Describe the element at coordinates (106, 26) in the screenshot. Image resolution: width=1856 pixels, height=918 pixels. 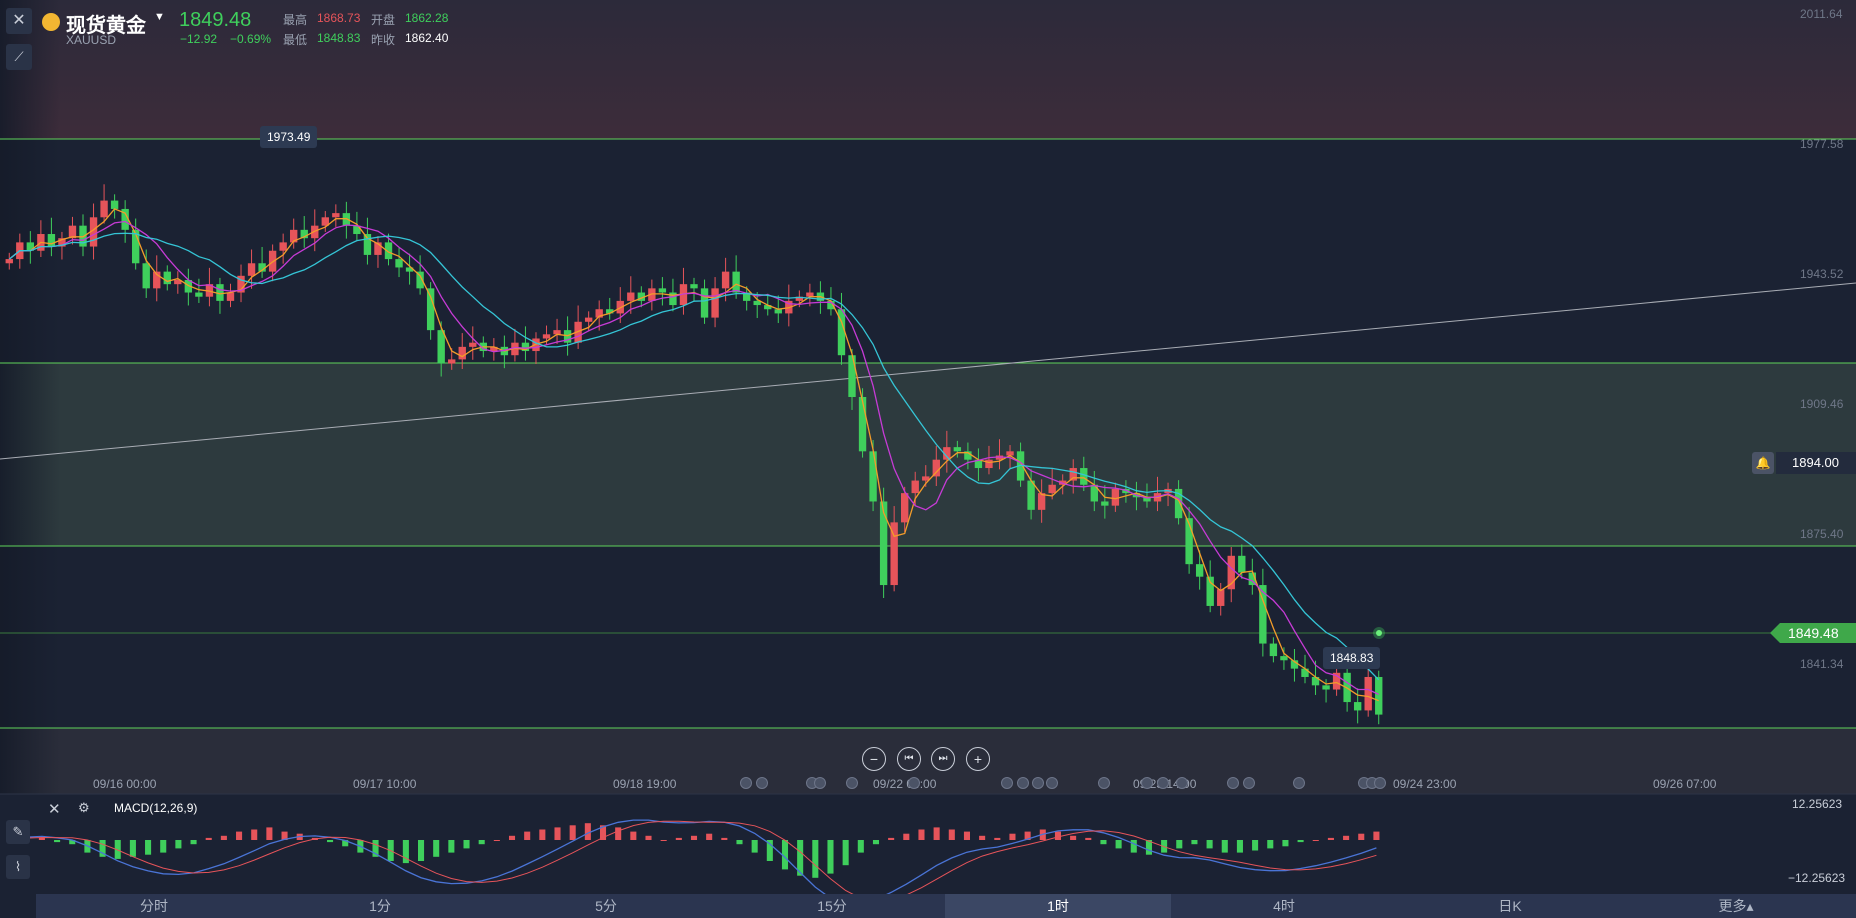
I see `instrument-title: 现货黄金` at that location.